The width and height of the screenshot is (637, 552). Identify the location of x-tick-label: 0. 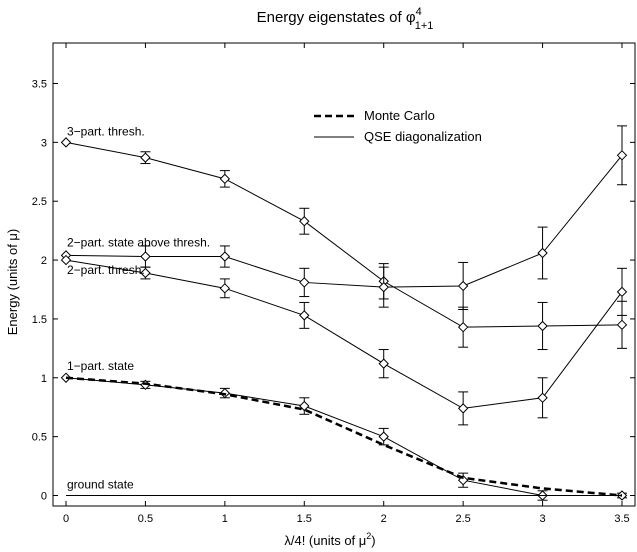
(66, 519).